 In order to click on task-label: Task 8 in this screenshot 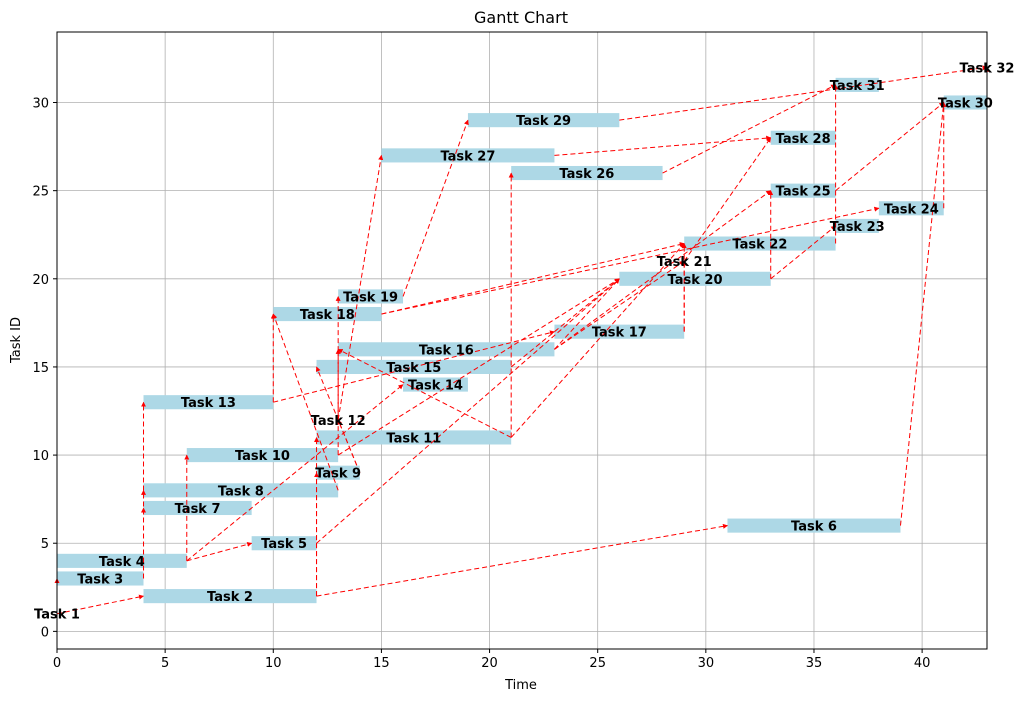, I will do `click(241, 491)`.